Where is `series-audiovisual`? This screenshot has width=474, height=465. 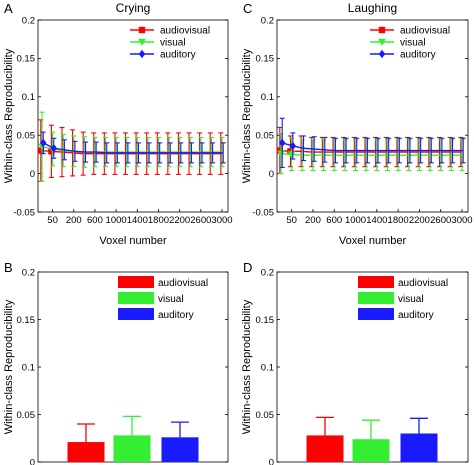
series-audiovisual is located at coordinates (130, 150).